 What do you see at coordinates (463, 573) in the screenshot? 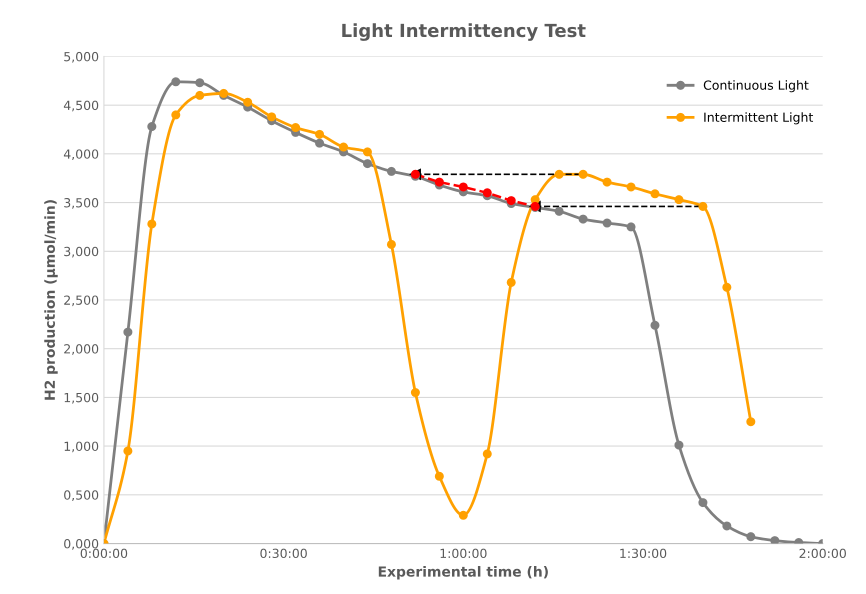
I see `x-axis-title: Experimental time (h)` at bounding box center [463, 573].